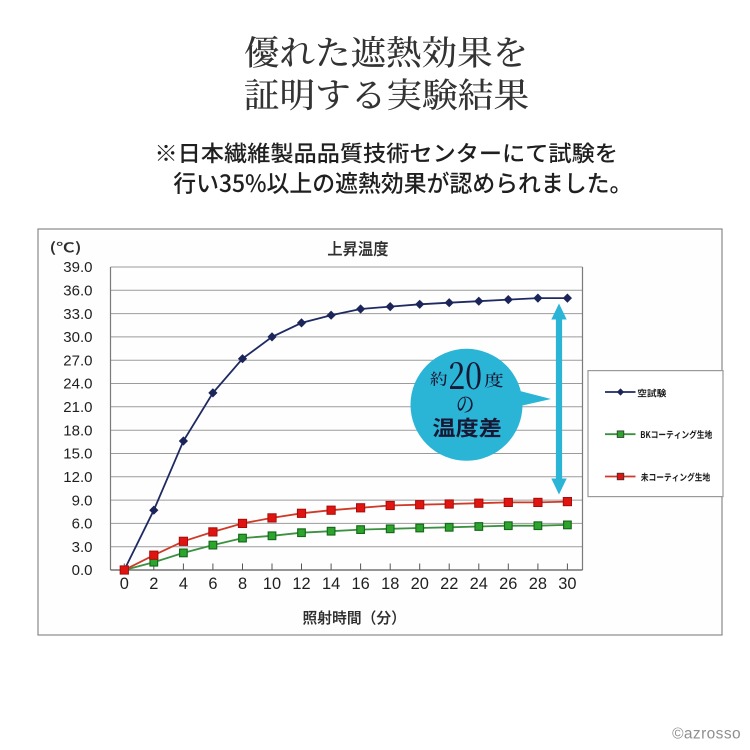 This screenshot has width=750, height=750. I want to click on svg-text: 9.0, so click(82, 500).